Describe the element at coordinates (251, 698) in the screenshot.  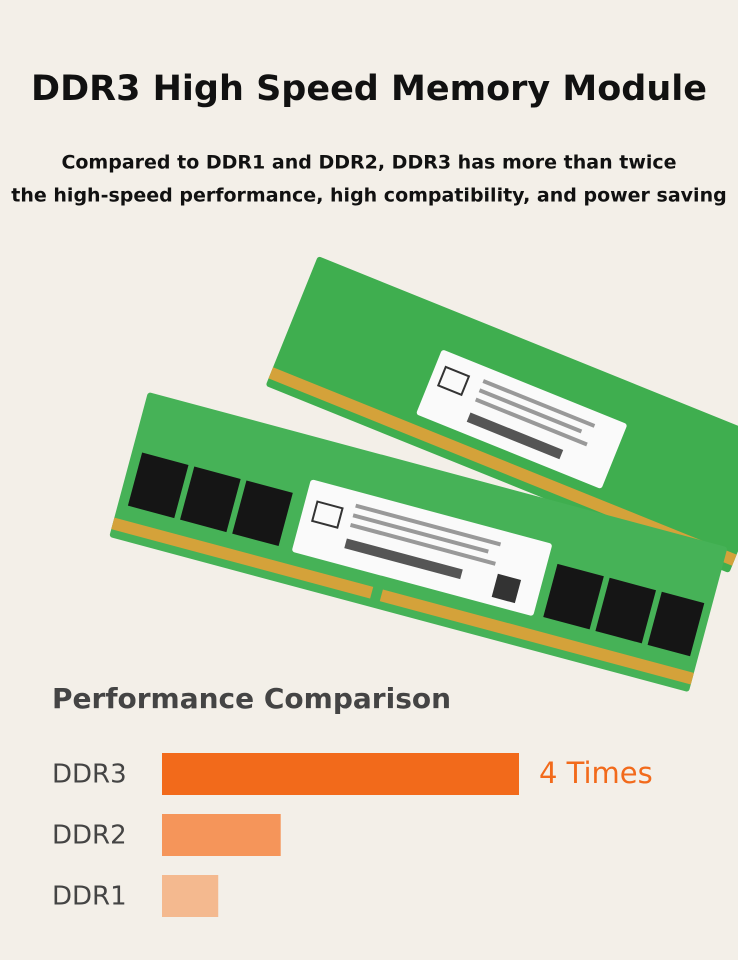
I see `chart-title: Performance Comparison` at that location.